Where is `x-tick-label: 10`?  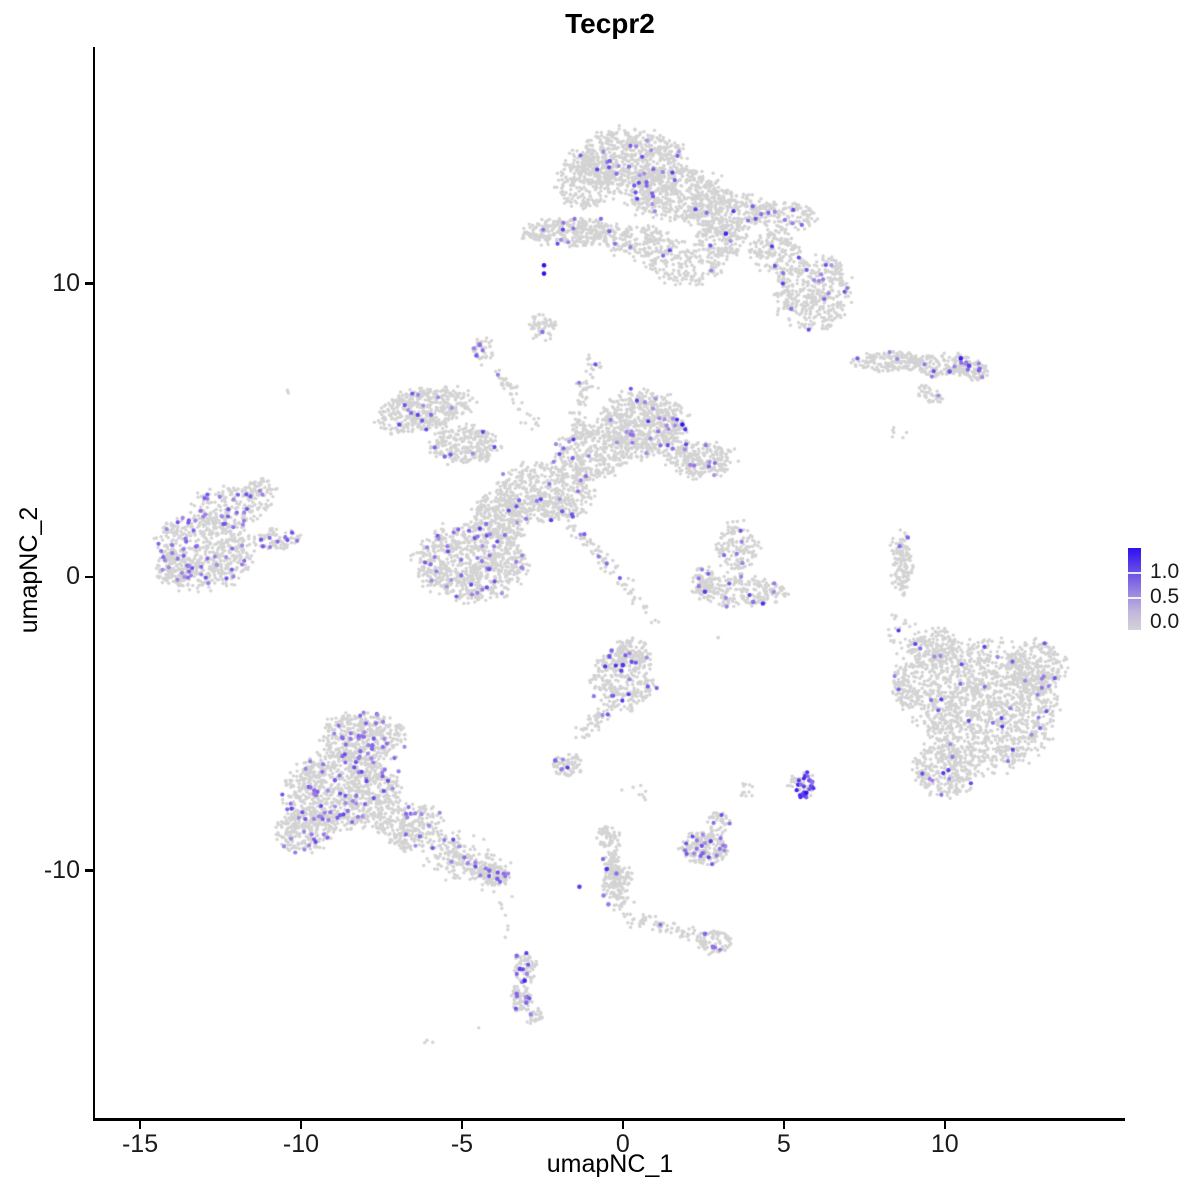 x-tick-label: 10 is located at coordinates (944, 1144).